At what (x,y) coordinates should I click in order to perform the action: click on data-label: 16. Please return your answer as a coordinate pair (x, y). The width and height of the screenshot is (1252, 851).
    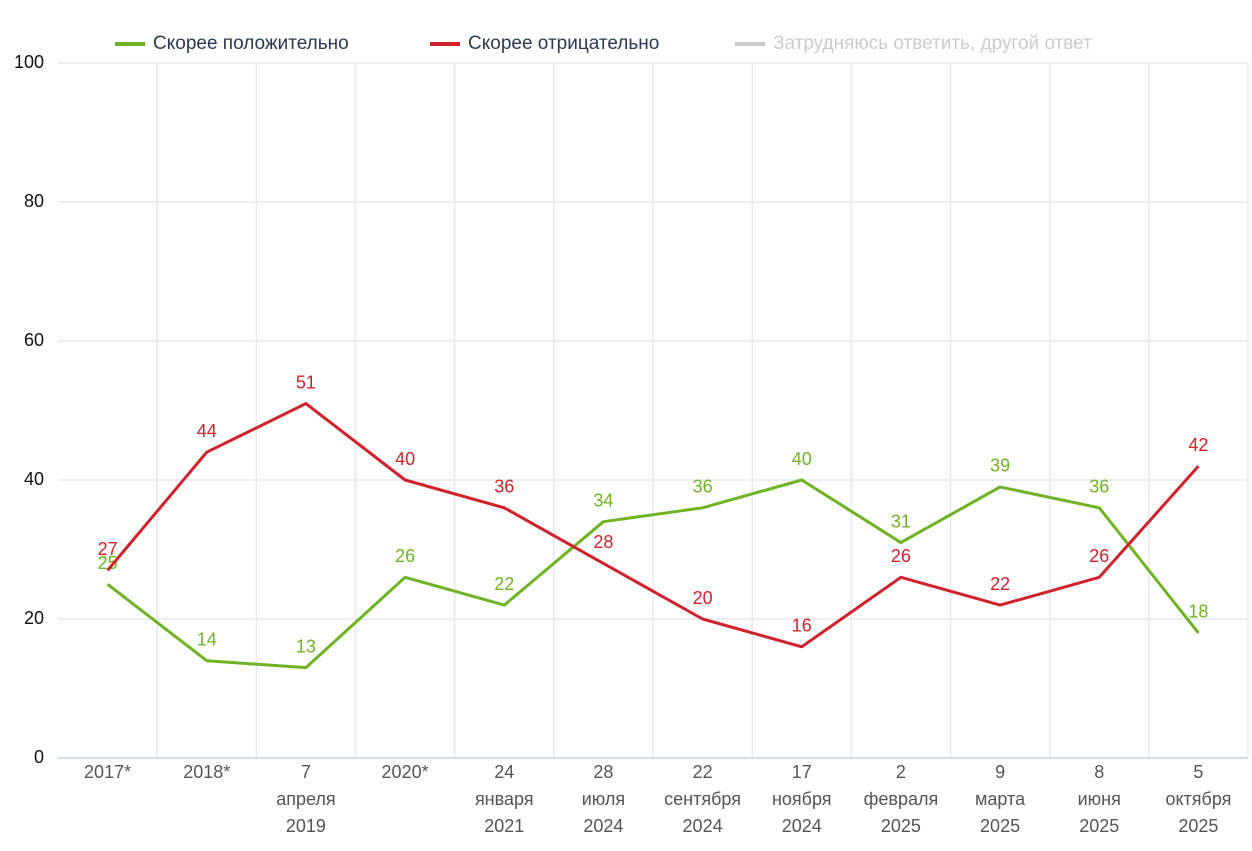
    Looking at the image, I should click on (802, 626).